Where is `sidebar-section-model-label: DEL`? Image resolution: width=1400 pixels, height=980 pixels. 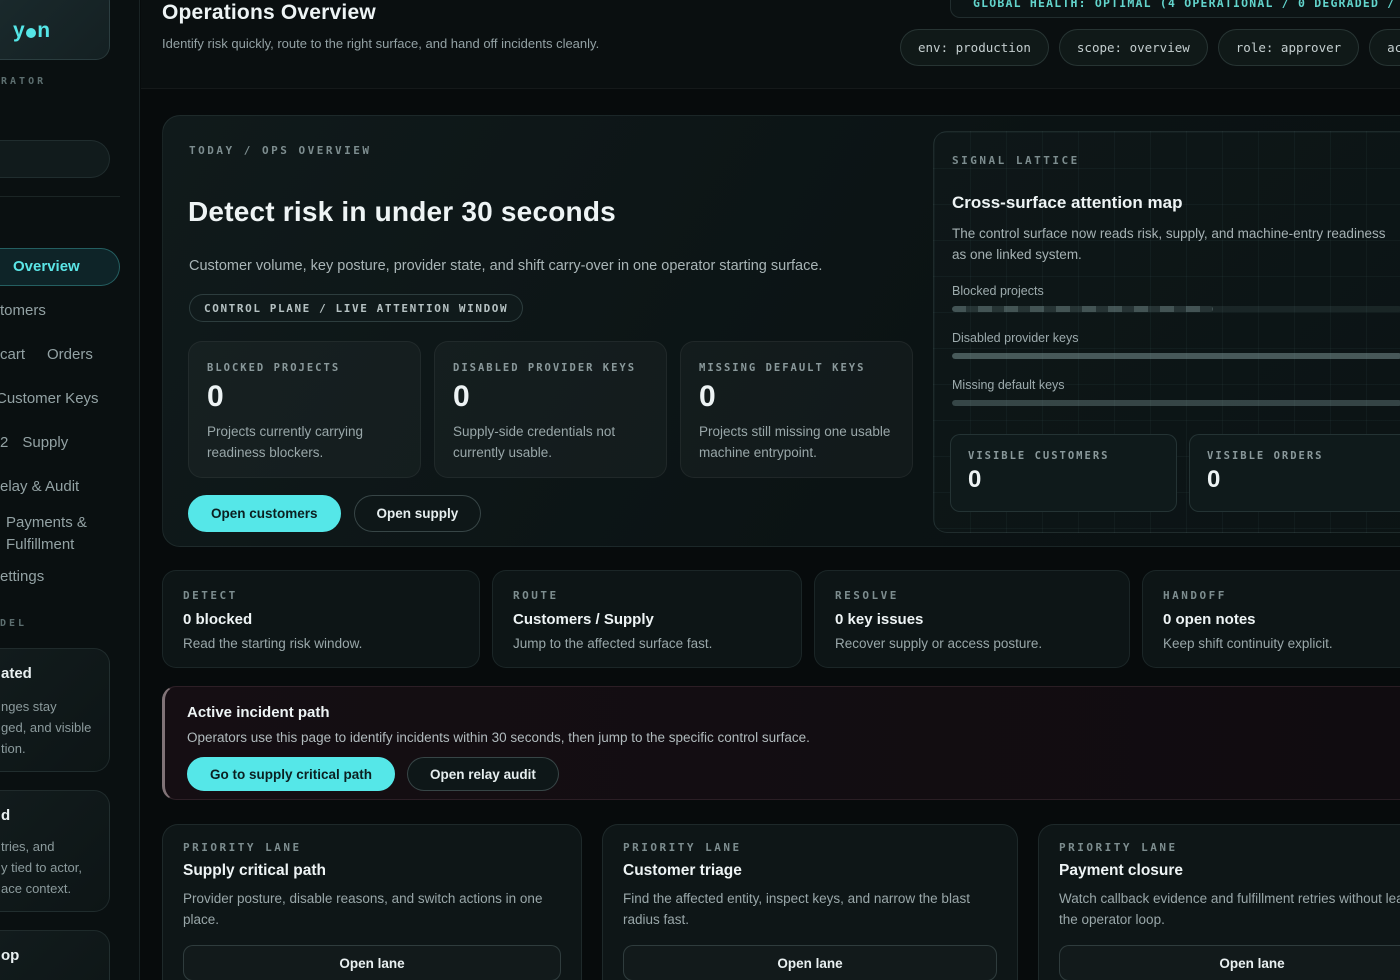 sidebar-section-model-label: DEL is located at coordinates (14, 623).